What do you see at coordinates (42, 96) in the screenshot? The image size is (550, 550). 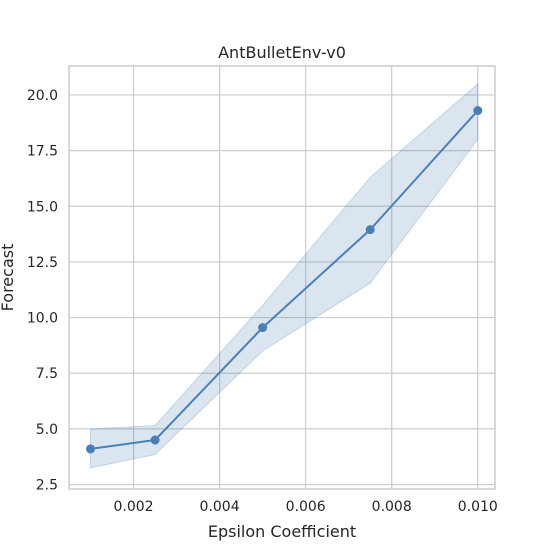 I see `y-tick-label-7: 20.0` at bounding box center [42, 96].